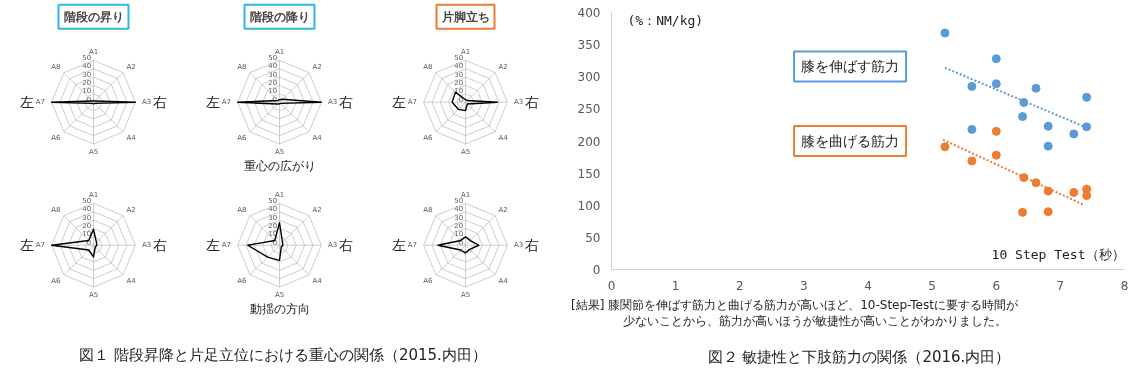 This screenshot has width=1144, height=376. I want to click on text: 膝を伸ばす筋力, so click(850, 66).